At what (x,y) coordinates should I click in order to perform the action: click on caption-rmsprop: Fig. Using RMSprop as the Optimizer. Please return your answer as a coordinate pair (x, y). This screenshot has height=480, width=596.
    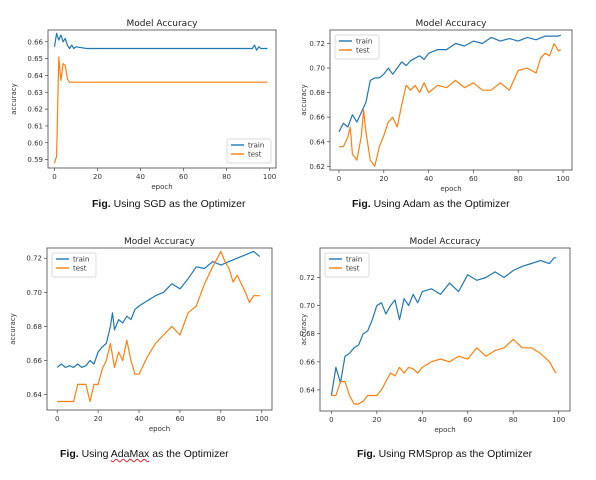
    Looking at the image, I should click on (444, 454).